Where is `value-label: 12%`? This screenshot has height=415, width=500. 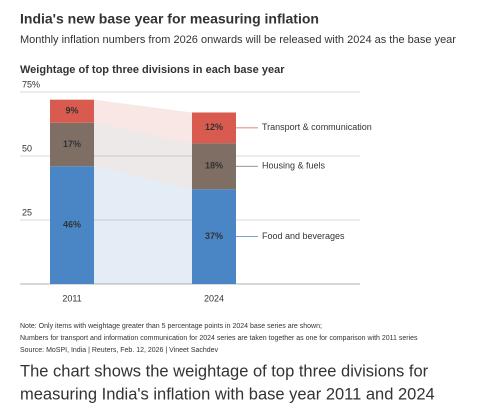
value-label: 12% is located at coordinates (214, 127).